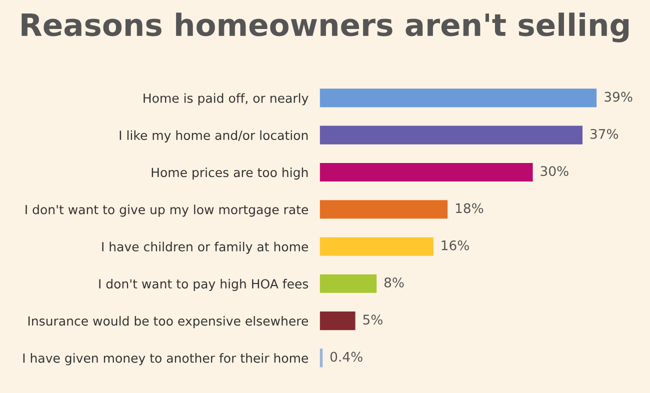 This screenshot has height=393, width=650. I want to click on data-label: 0.4%, so click(346, 357).